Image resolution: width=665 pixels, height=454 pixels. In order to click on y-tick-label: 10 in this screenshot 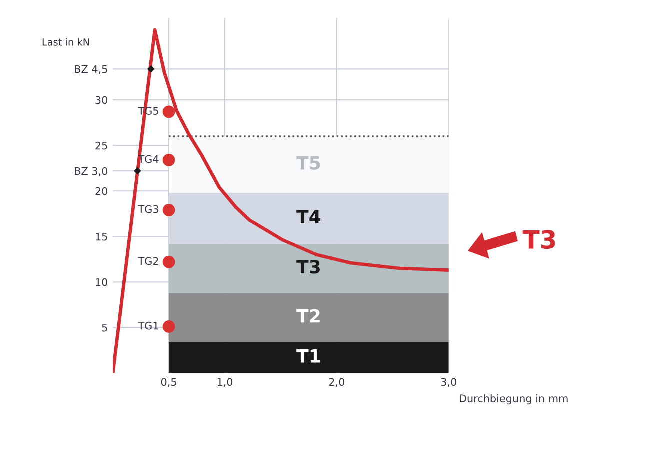, I will do `click(102, 282)`.